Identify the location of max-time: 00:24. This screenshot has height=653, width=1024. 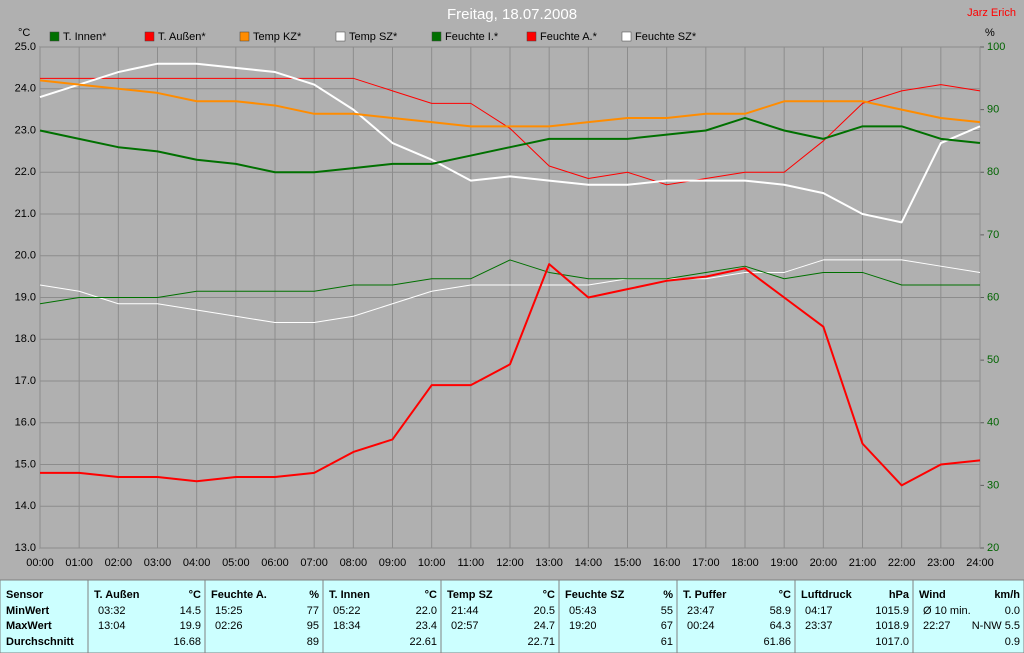
(701, 626).